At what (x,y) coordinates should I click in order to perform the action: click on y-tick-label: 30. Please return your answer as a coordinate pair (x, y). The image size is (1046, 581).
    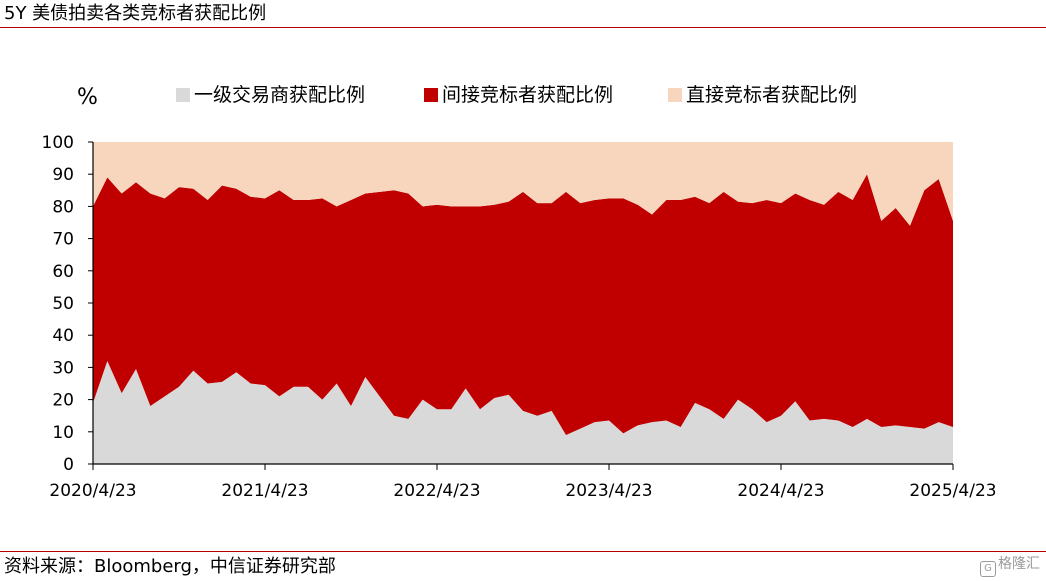
    Looking at the image, I should click on (63, 368).